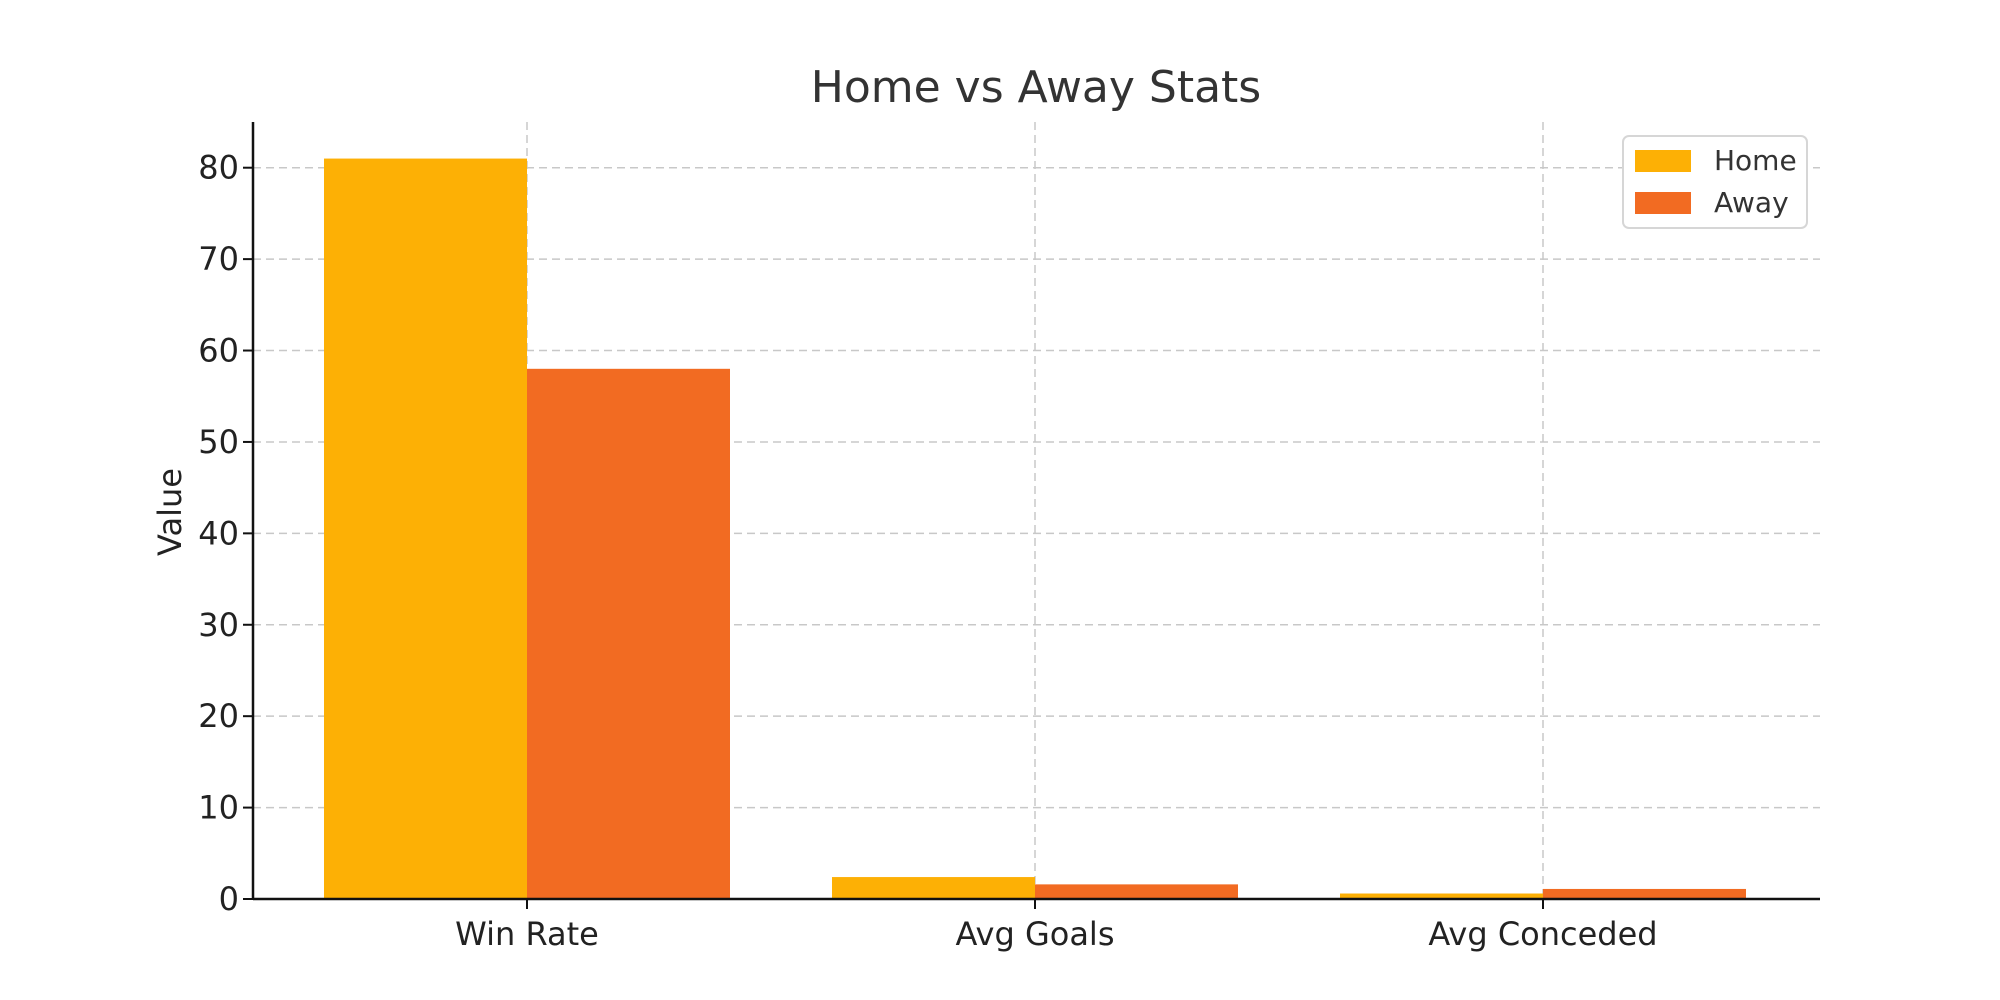  Describe the element at coordinates (218, 716) in the screenshot. I see `y-tick-label: 20` at that location.